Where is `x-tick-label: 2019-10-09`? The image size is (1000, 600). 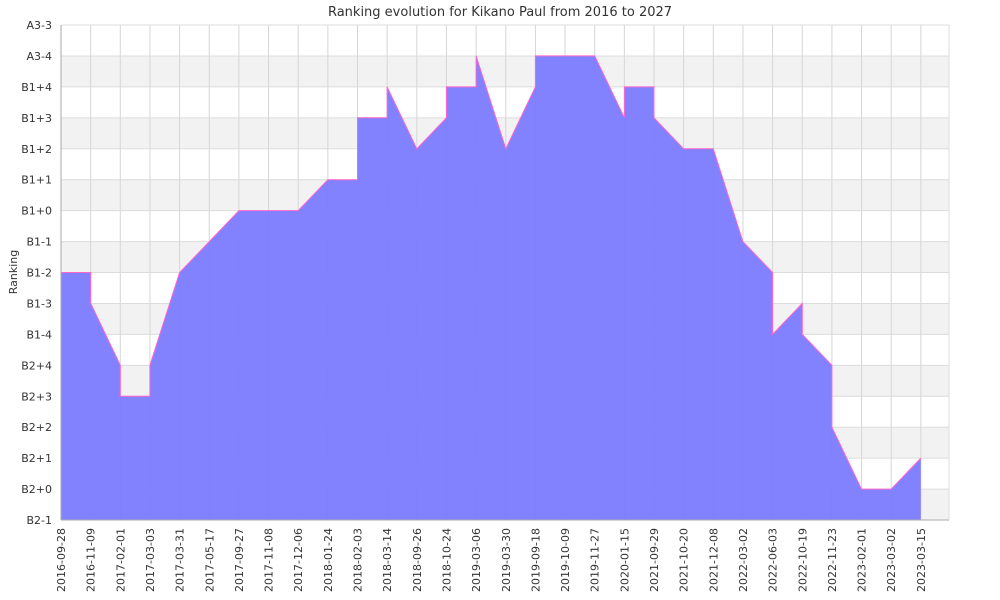 x-tick-label: 2019-10-09 is located at coordinates (565, 560).